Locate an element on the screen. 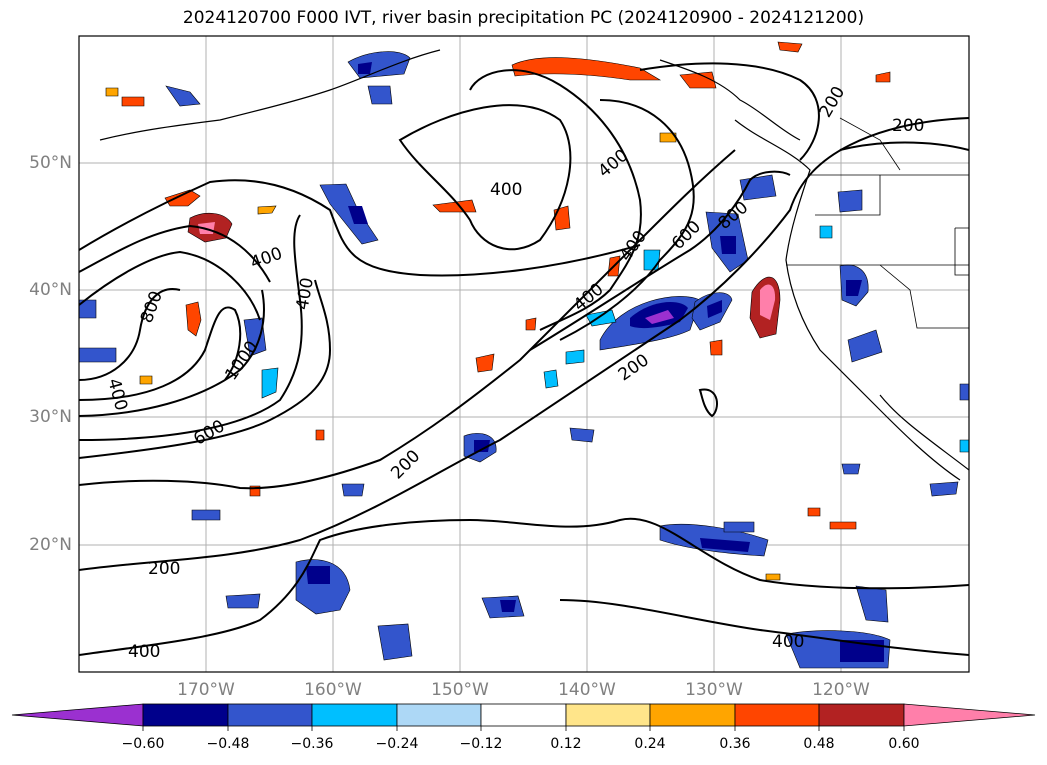 This screenshot has height=765, width=1047. colorbar-tick-label: −0.12 is located at coordinates (481, 744).